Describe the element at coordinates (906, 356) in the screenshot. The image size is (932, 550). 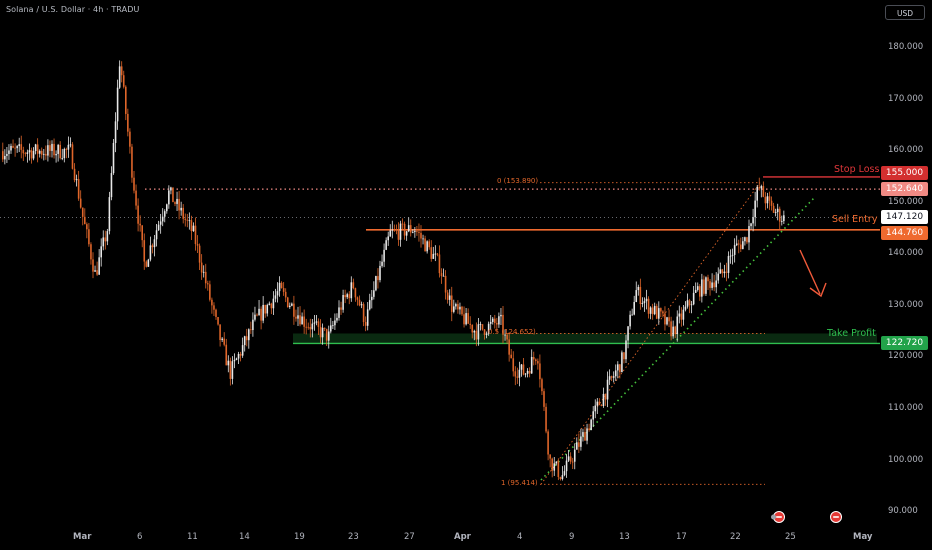
I see `price-tick-label: 120.000` at that location.